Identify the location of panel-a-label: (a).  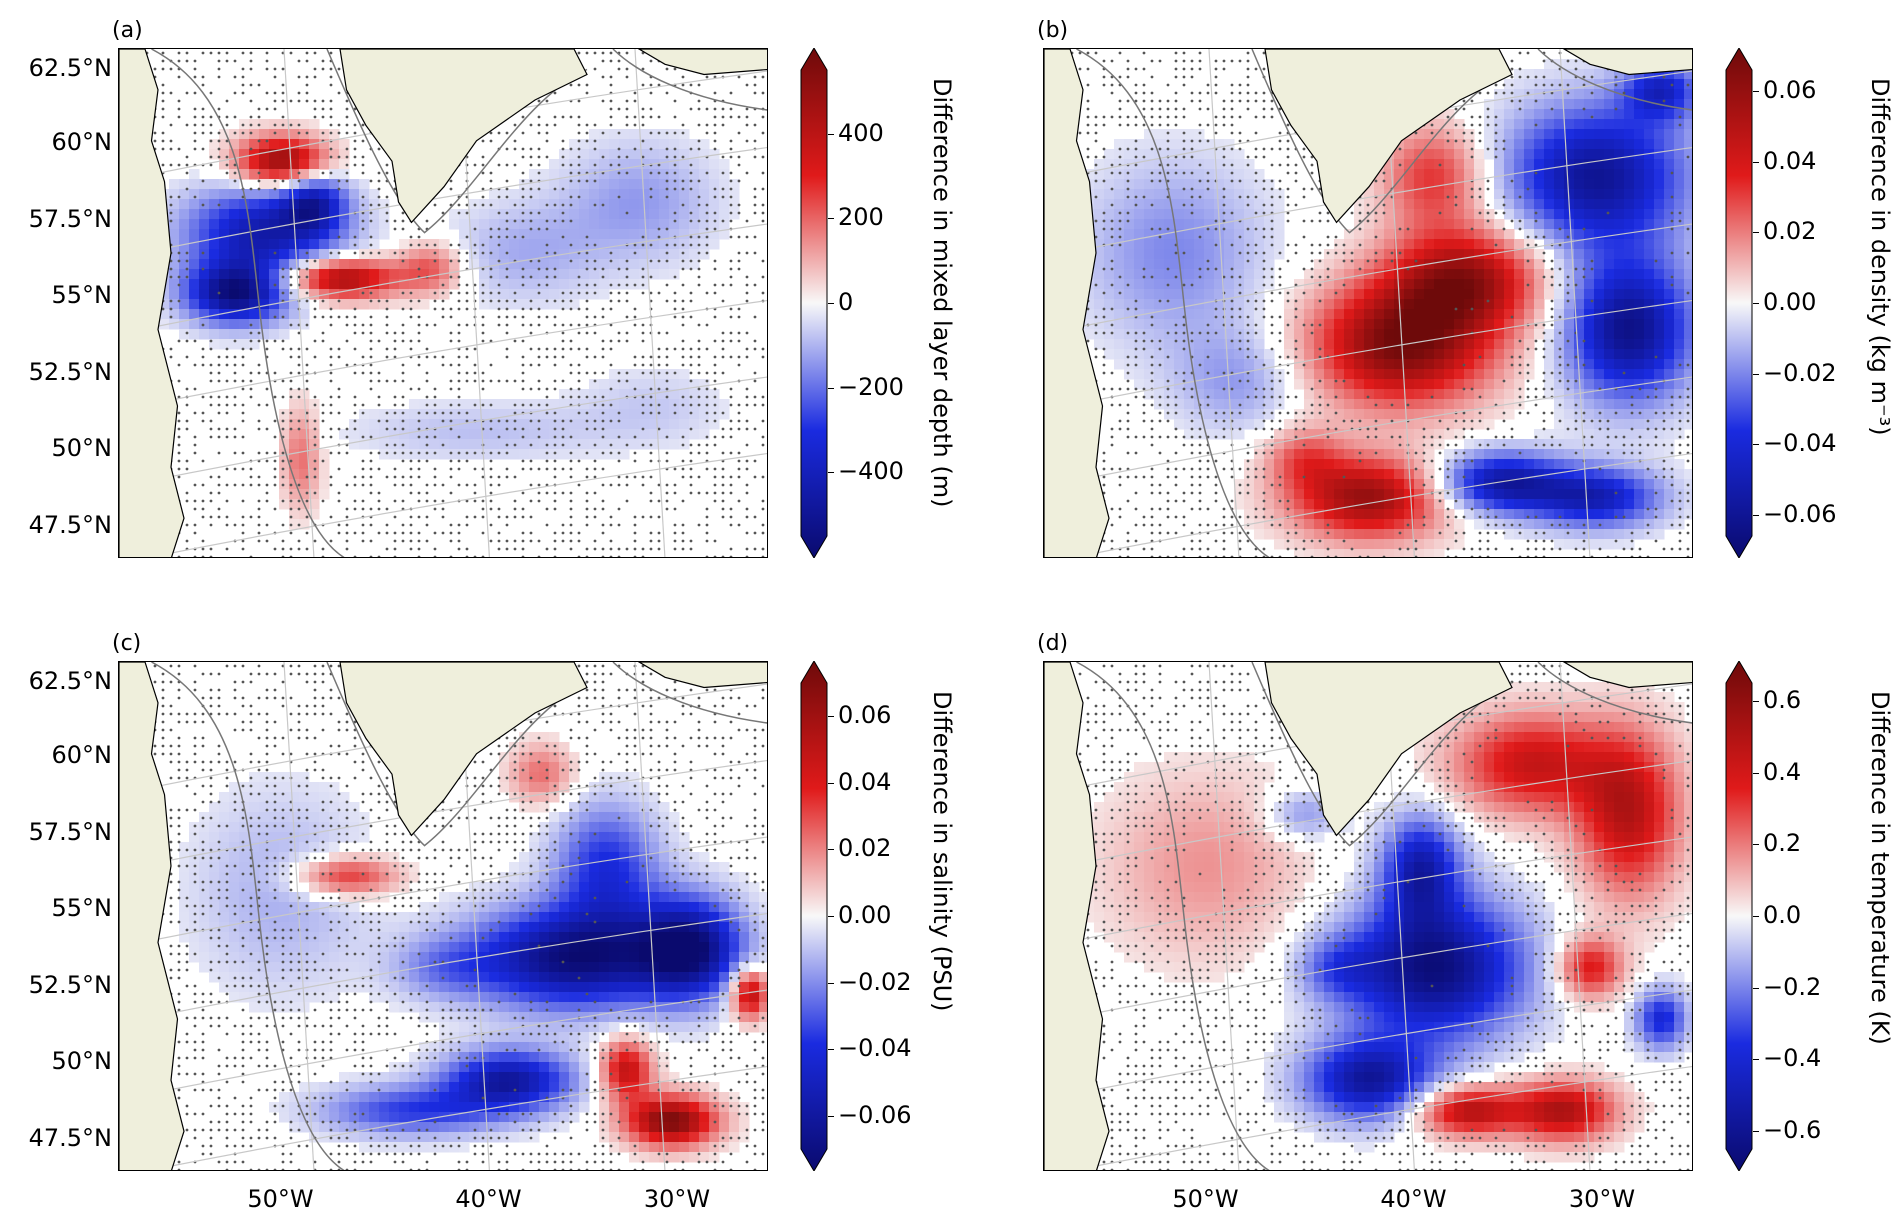
(127, 30).